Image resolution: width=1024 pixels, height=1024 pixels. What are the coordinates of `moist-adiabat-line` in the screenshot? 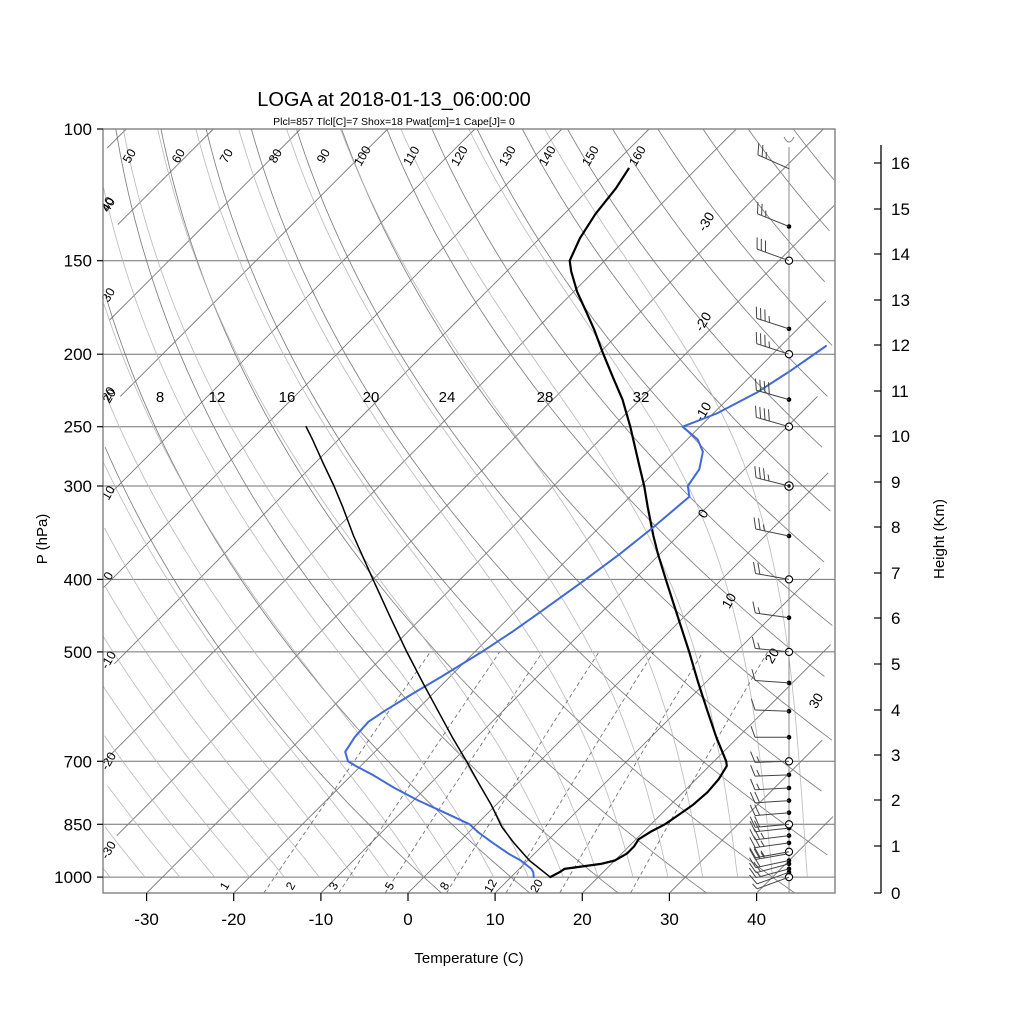 It's located at (176, 781).